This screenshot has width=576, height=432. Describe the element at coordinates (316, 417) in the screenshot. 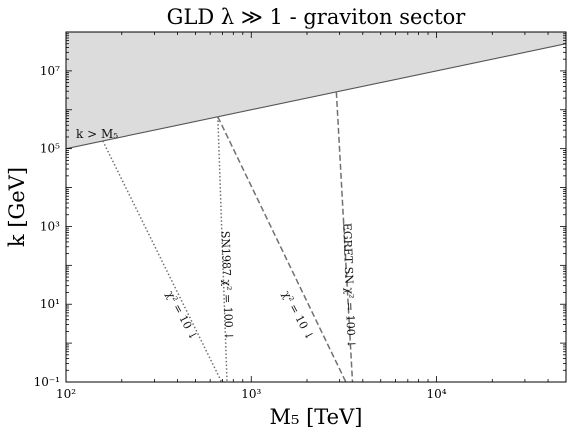

I see `x-axis-label: M₅ [TeV]` at that location.